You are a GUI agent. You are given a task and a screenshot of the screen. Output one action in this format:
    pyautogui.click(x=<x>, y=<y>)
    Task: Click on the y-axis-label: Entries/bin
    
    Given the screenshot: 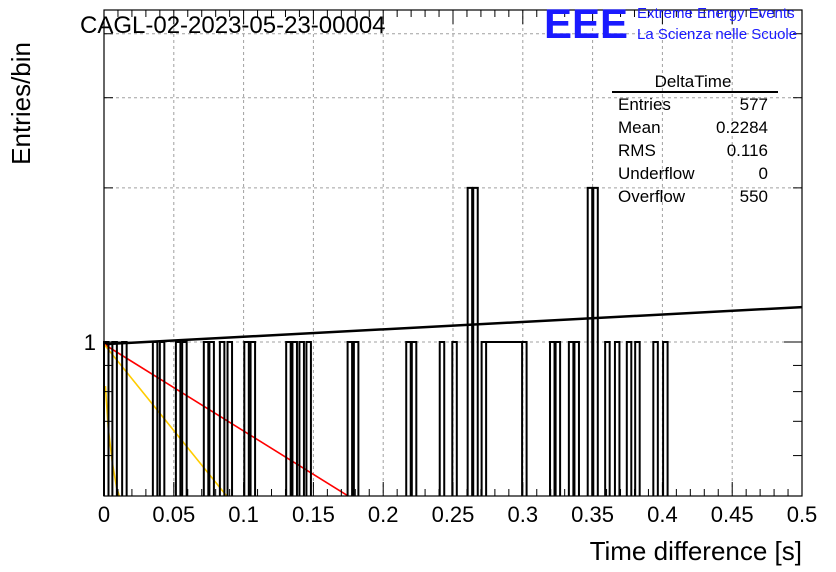 What is the action you would take?
    pyautogui.click(x=21, y=103)
    